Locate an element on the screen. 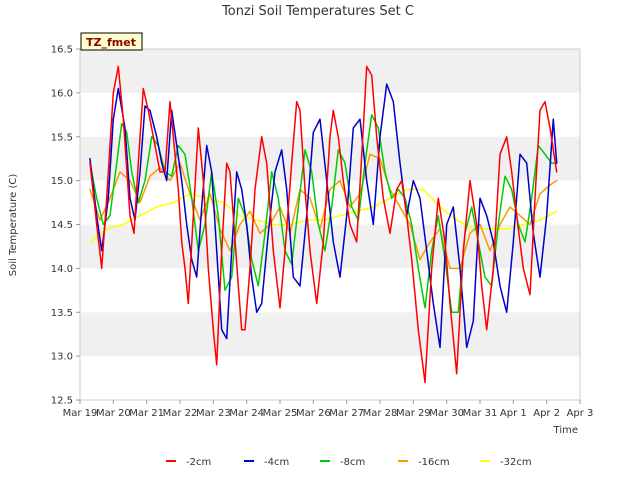  x-tick-label: Apr 1 is located at coordinates (513, 413).